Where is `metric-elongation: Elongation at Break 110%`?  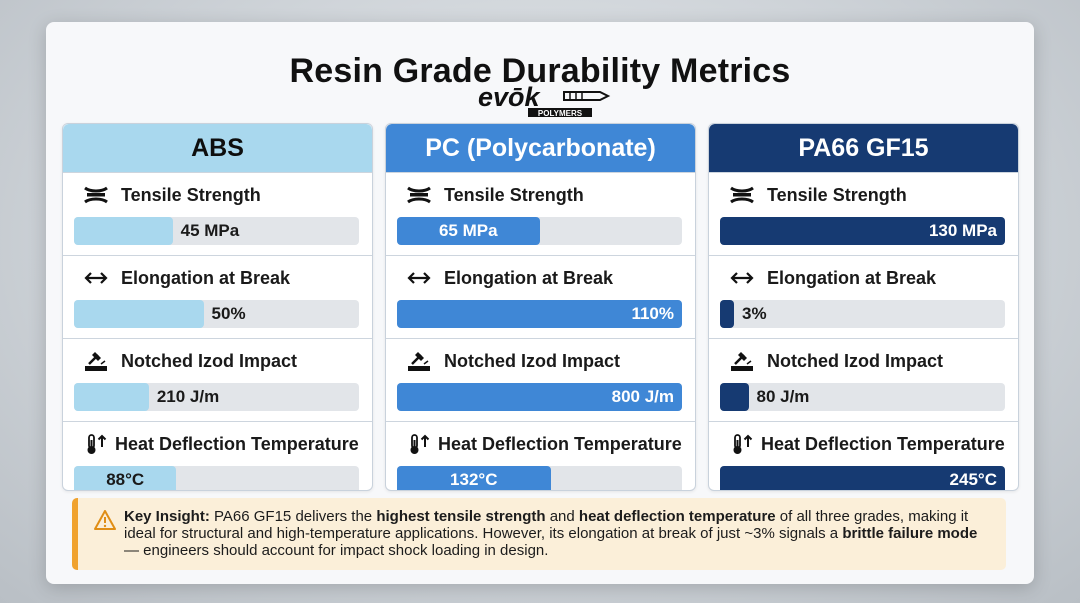
metric-elongation: Elongation at Break 110% is located at coordinates (540, 296).